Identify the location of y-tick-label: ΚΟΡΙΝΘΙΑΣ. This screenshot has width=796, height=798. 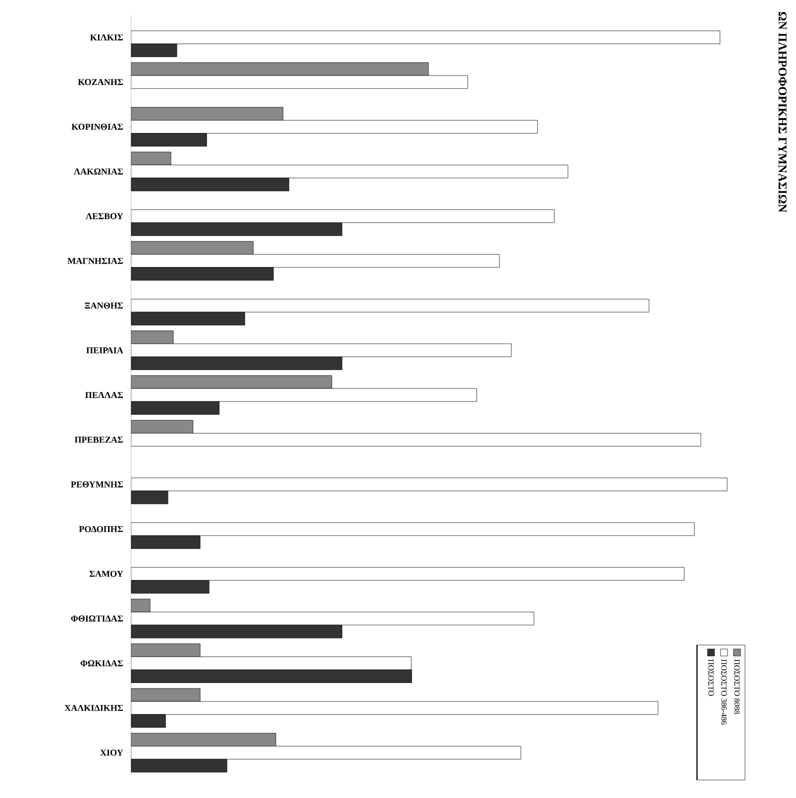
(97, 127).